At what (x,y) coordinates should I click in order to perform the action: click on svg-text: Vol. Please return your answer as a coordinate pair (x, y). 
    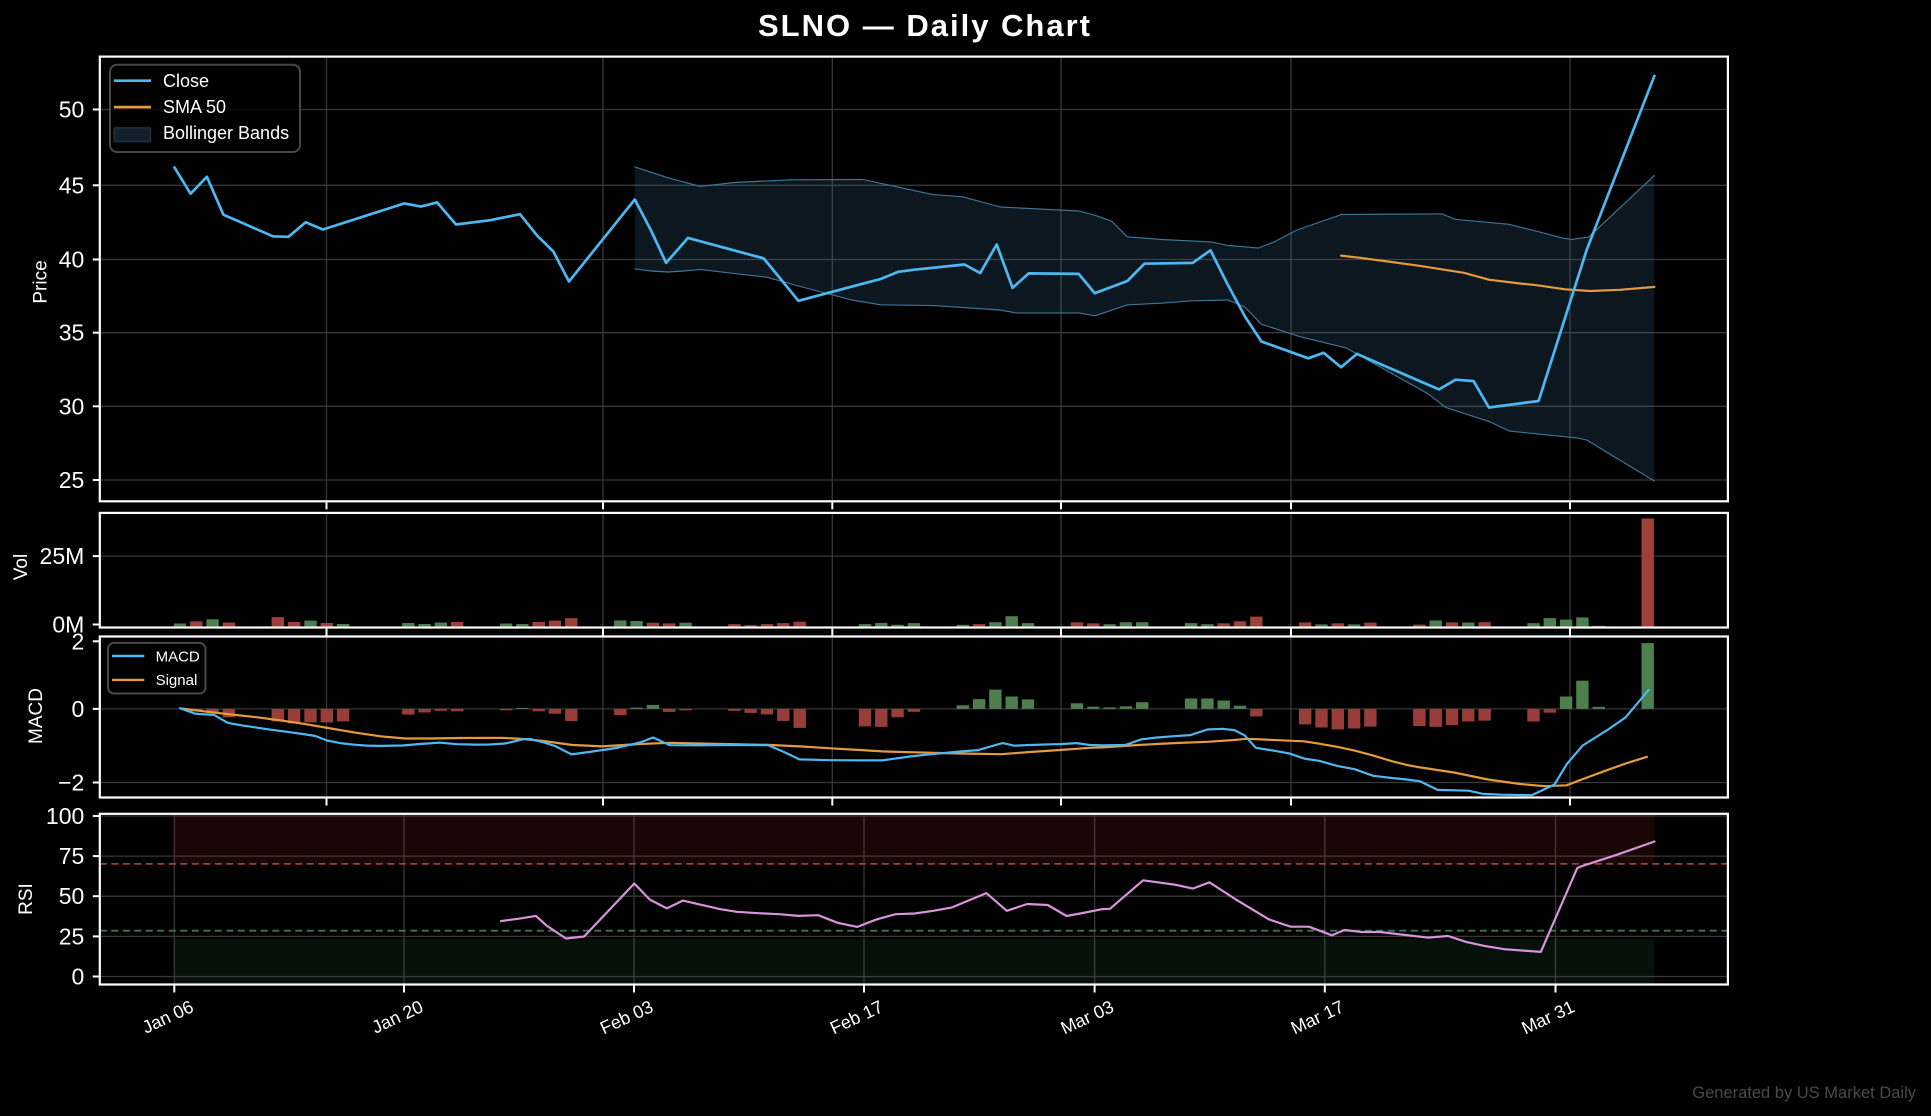
    Looking at the image, I should click on (21, 567).